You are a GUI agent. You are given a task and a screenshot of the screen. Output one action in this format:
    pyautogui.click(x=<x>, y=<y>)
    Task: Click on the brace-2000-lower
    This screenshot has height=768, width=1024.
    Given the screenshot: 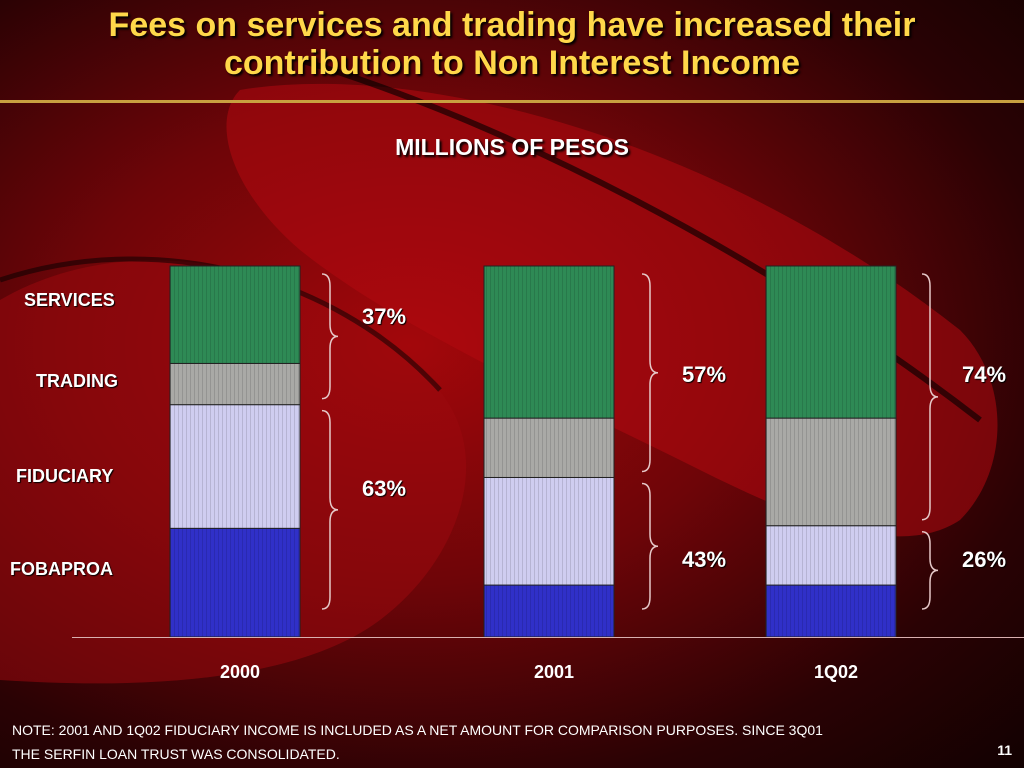 What is the action you would take?
    pyautogui.click(x=330, y=509)
    